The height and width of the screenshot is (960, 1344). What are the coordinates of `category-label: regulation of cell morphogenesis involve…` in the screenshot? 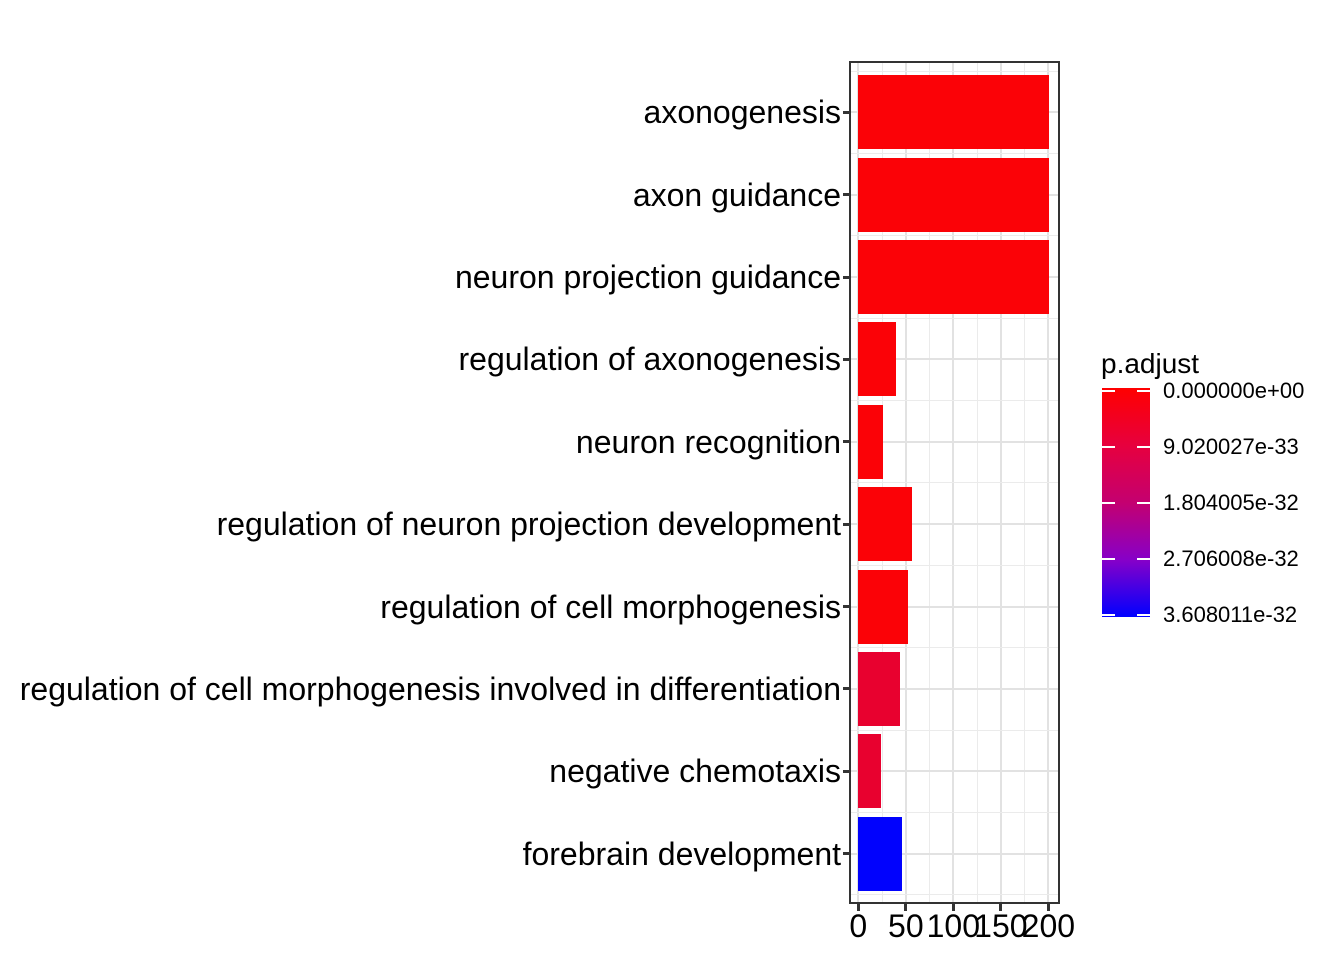 It's located at (430, 688).